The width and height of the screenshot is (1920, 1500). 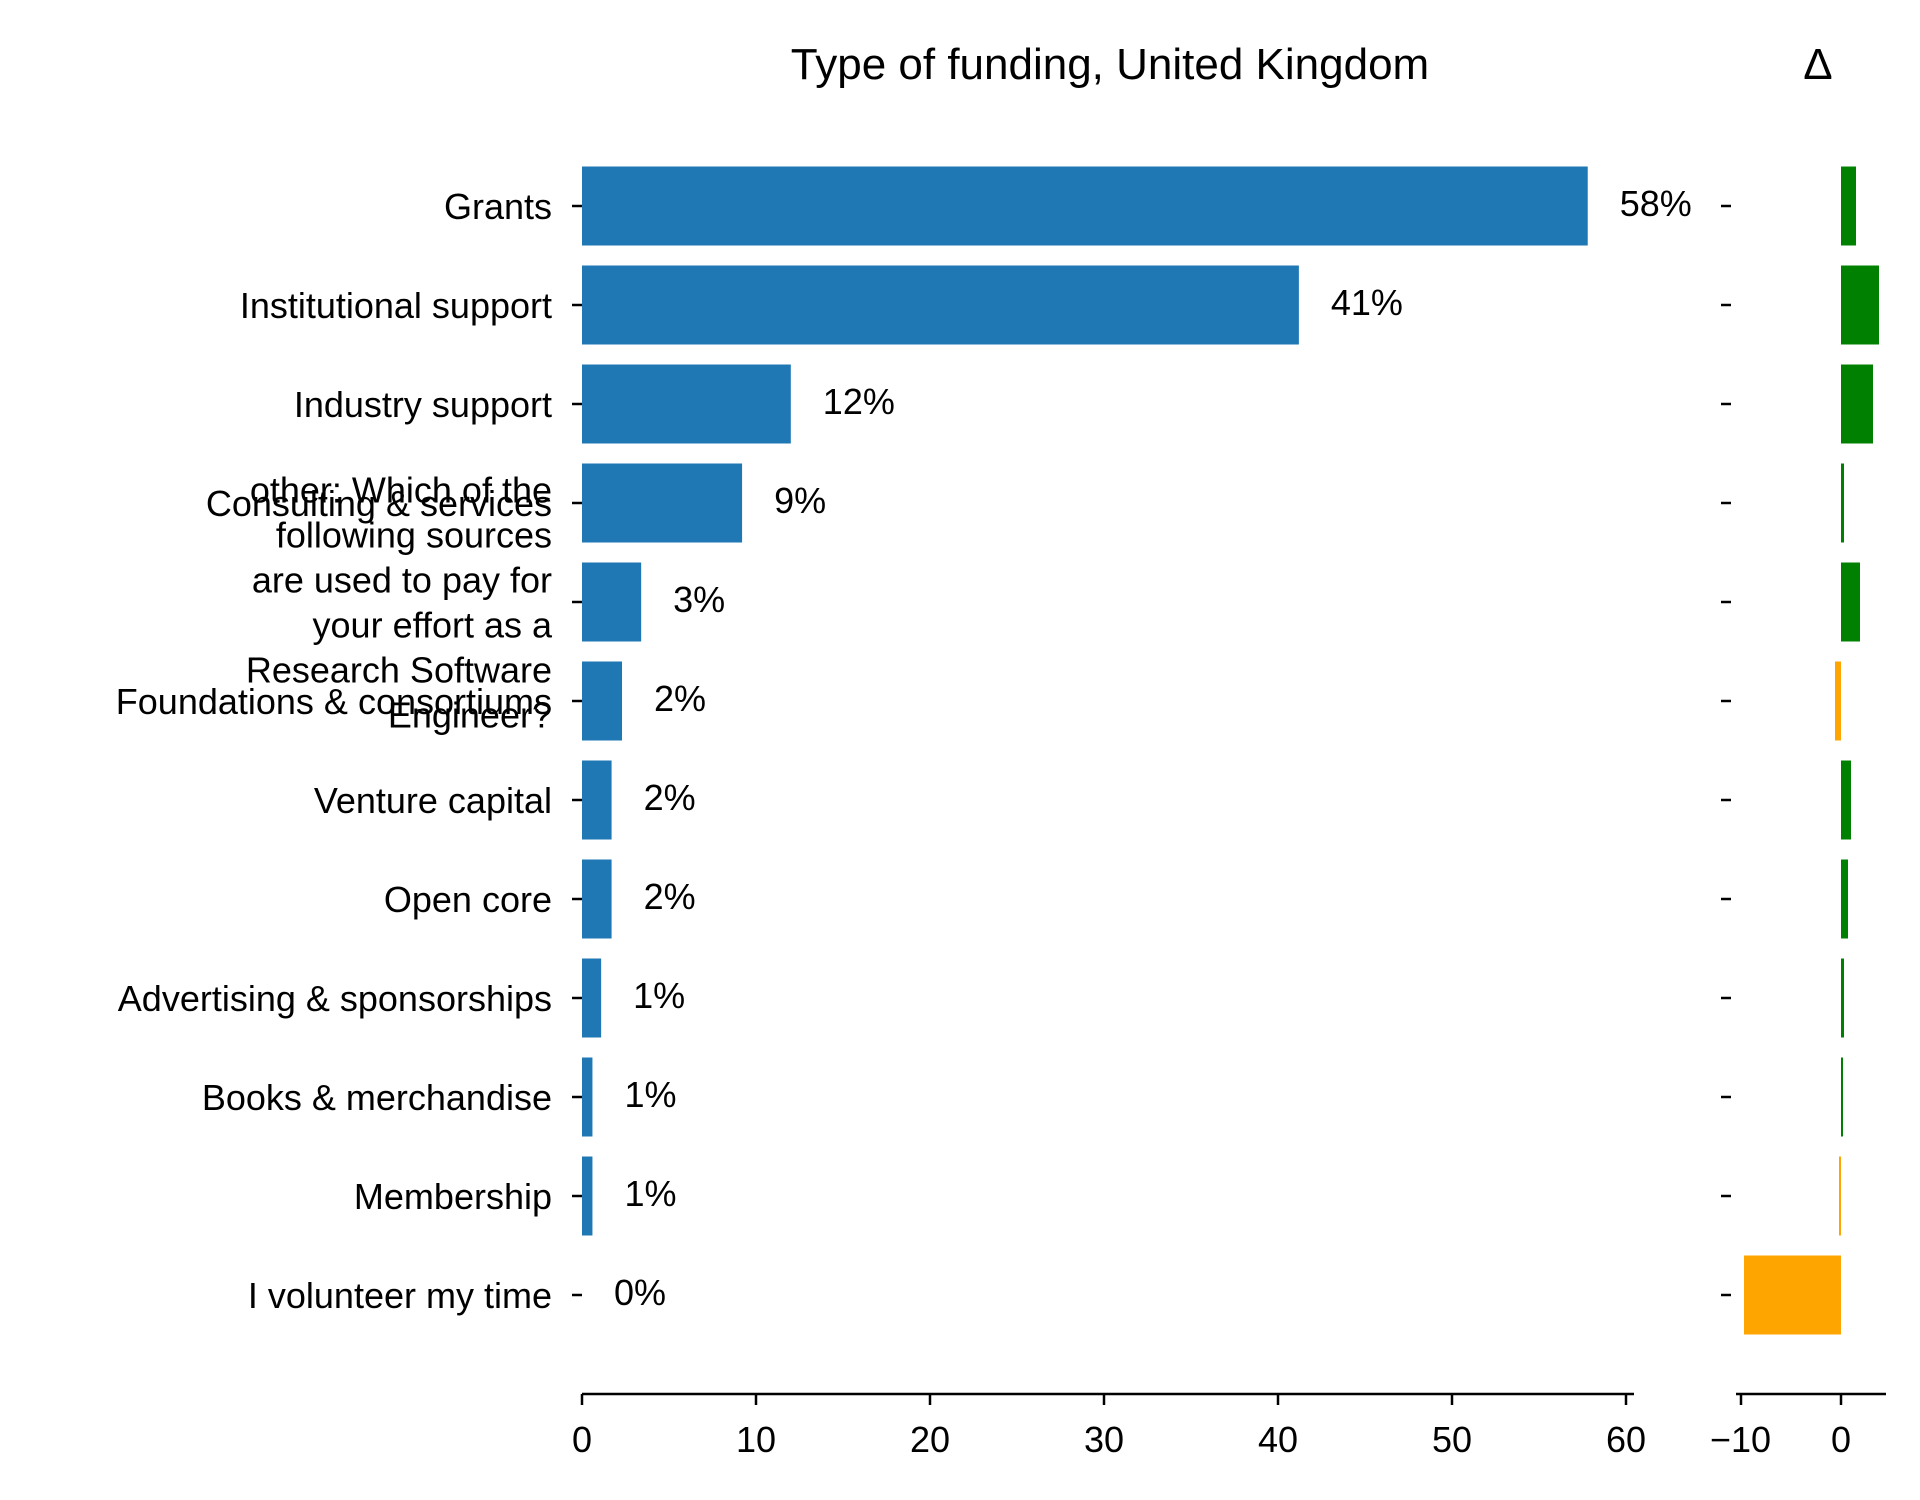 I want to click on delta-chart-title: Δ, so click(x=1817, y=64).